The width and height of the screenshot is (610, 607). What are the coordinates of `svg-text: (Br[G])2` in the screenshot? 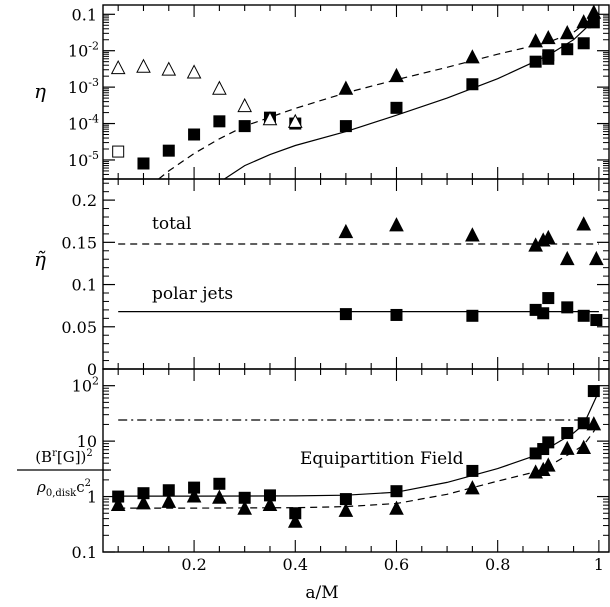 It's located at (64, 457).